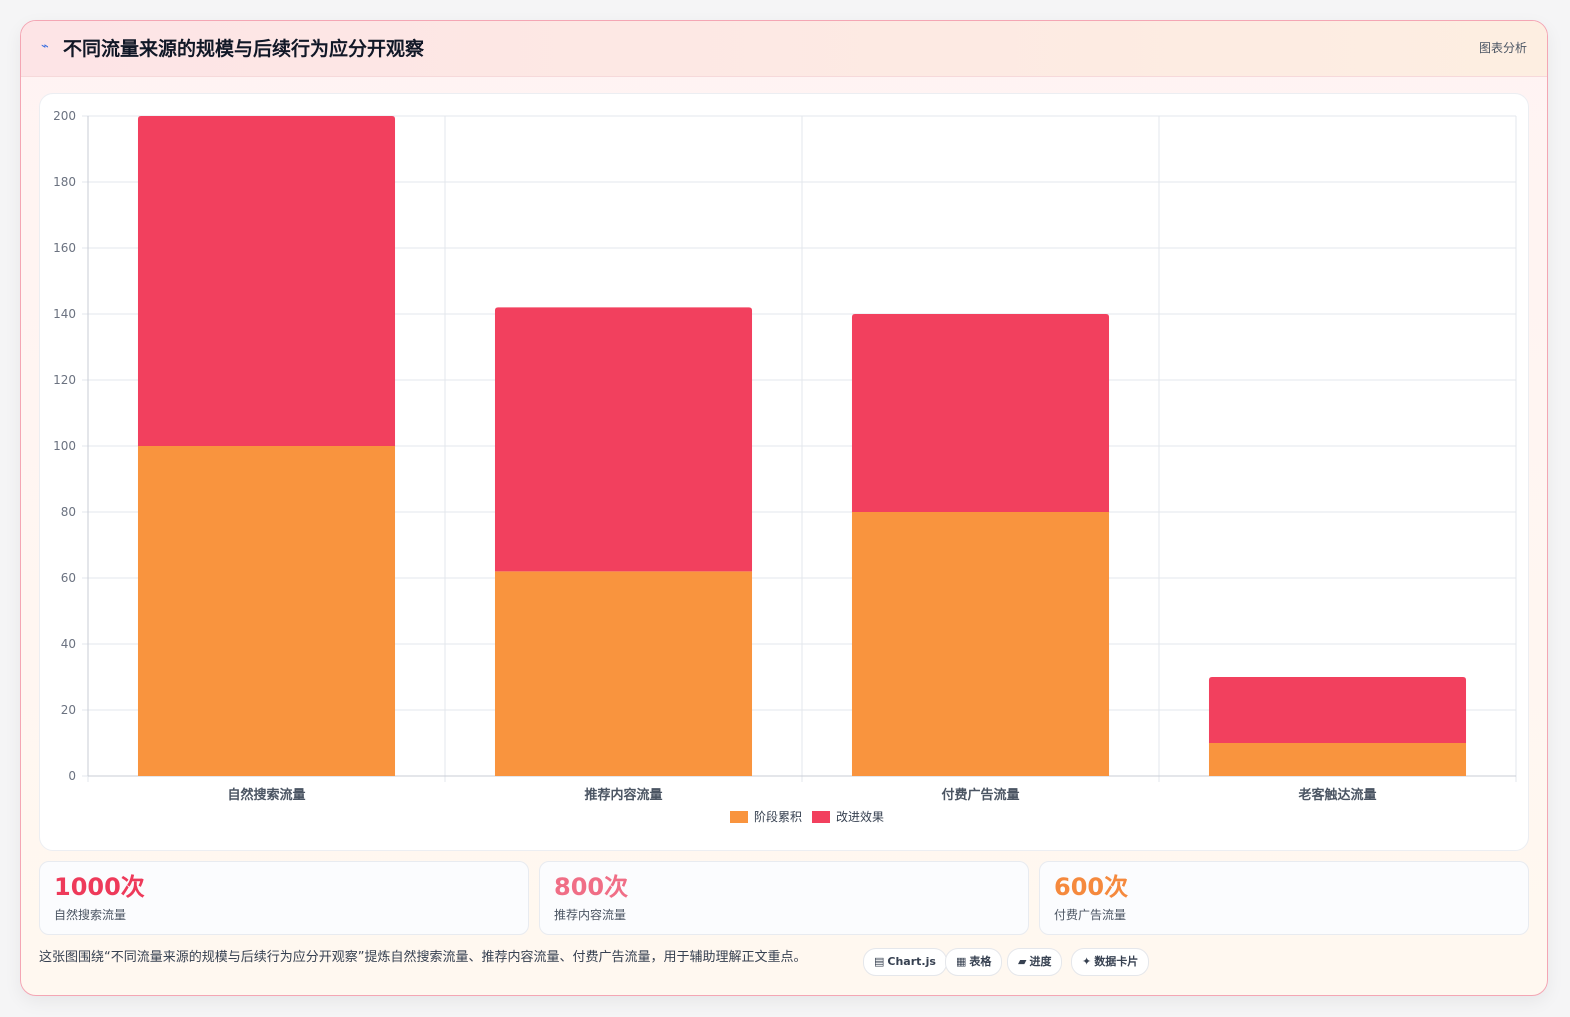 This screenshot has width=1570, height=1017. I want to click on tag-progress: ▰ 进度, so click(1035, 962).